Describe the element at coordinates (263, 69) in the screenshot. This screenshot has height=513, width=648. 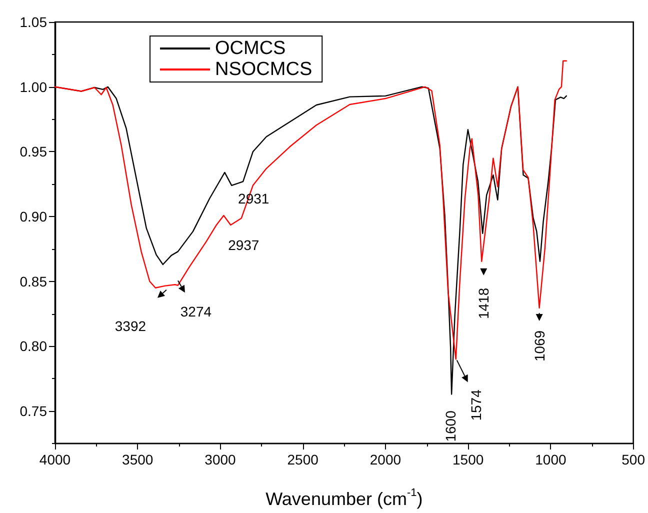
I see `legend-label: NSOCMCS` at that location.